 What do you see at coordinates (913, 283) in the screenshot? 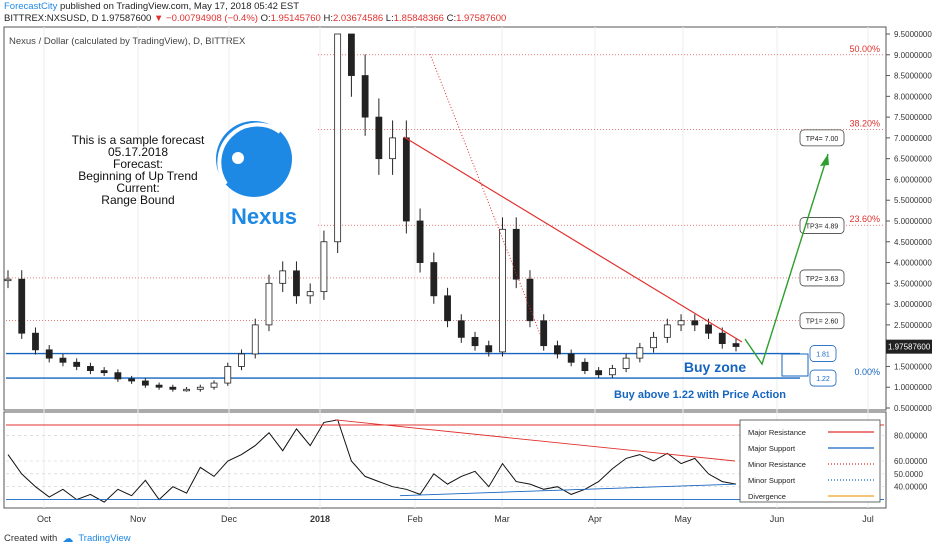
I see `y-tick-label: 3.50000000` at bounding box center [913, 283].